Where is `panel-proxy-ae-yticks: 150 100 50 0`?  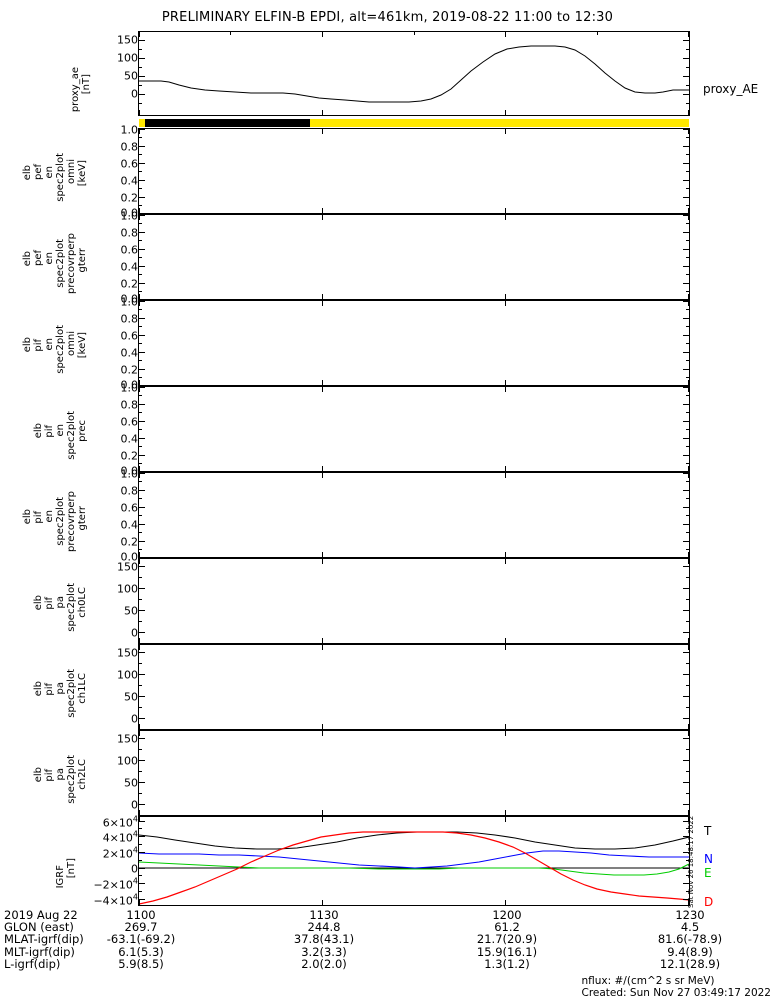 panel-proxy-ae-yticks: 150 100 50 0 is located at coordinates (71, 73).